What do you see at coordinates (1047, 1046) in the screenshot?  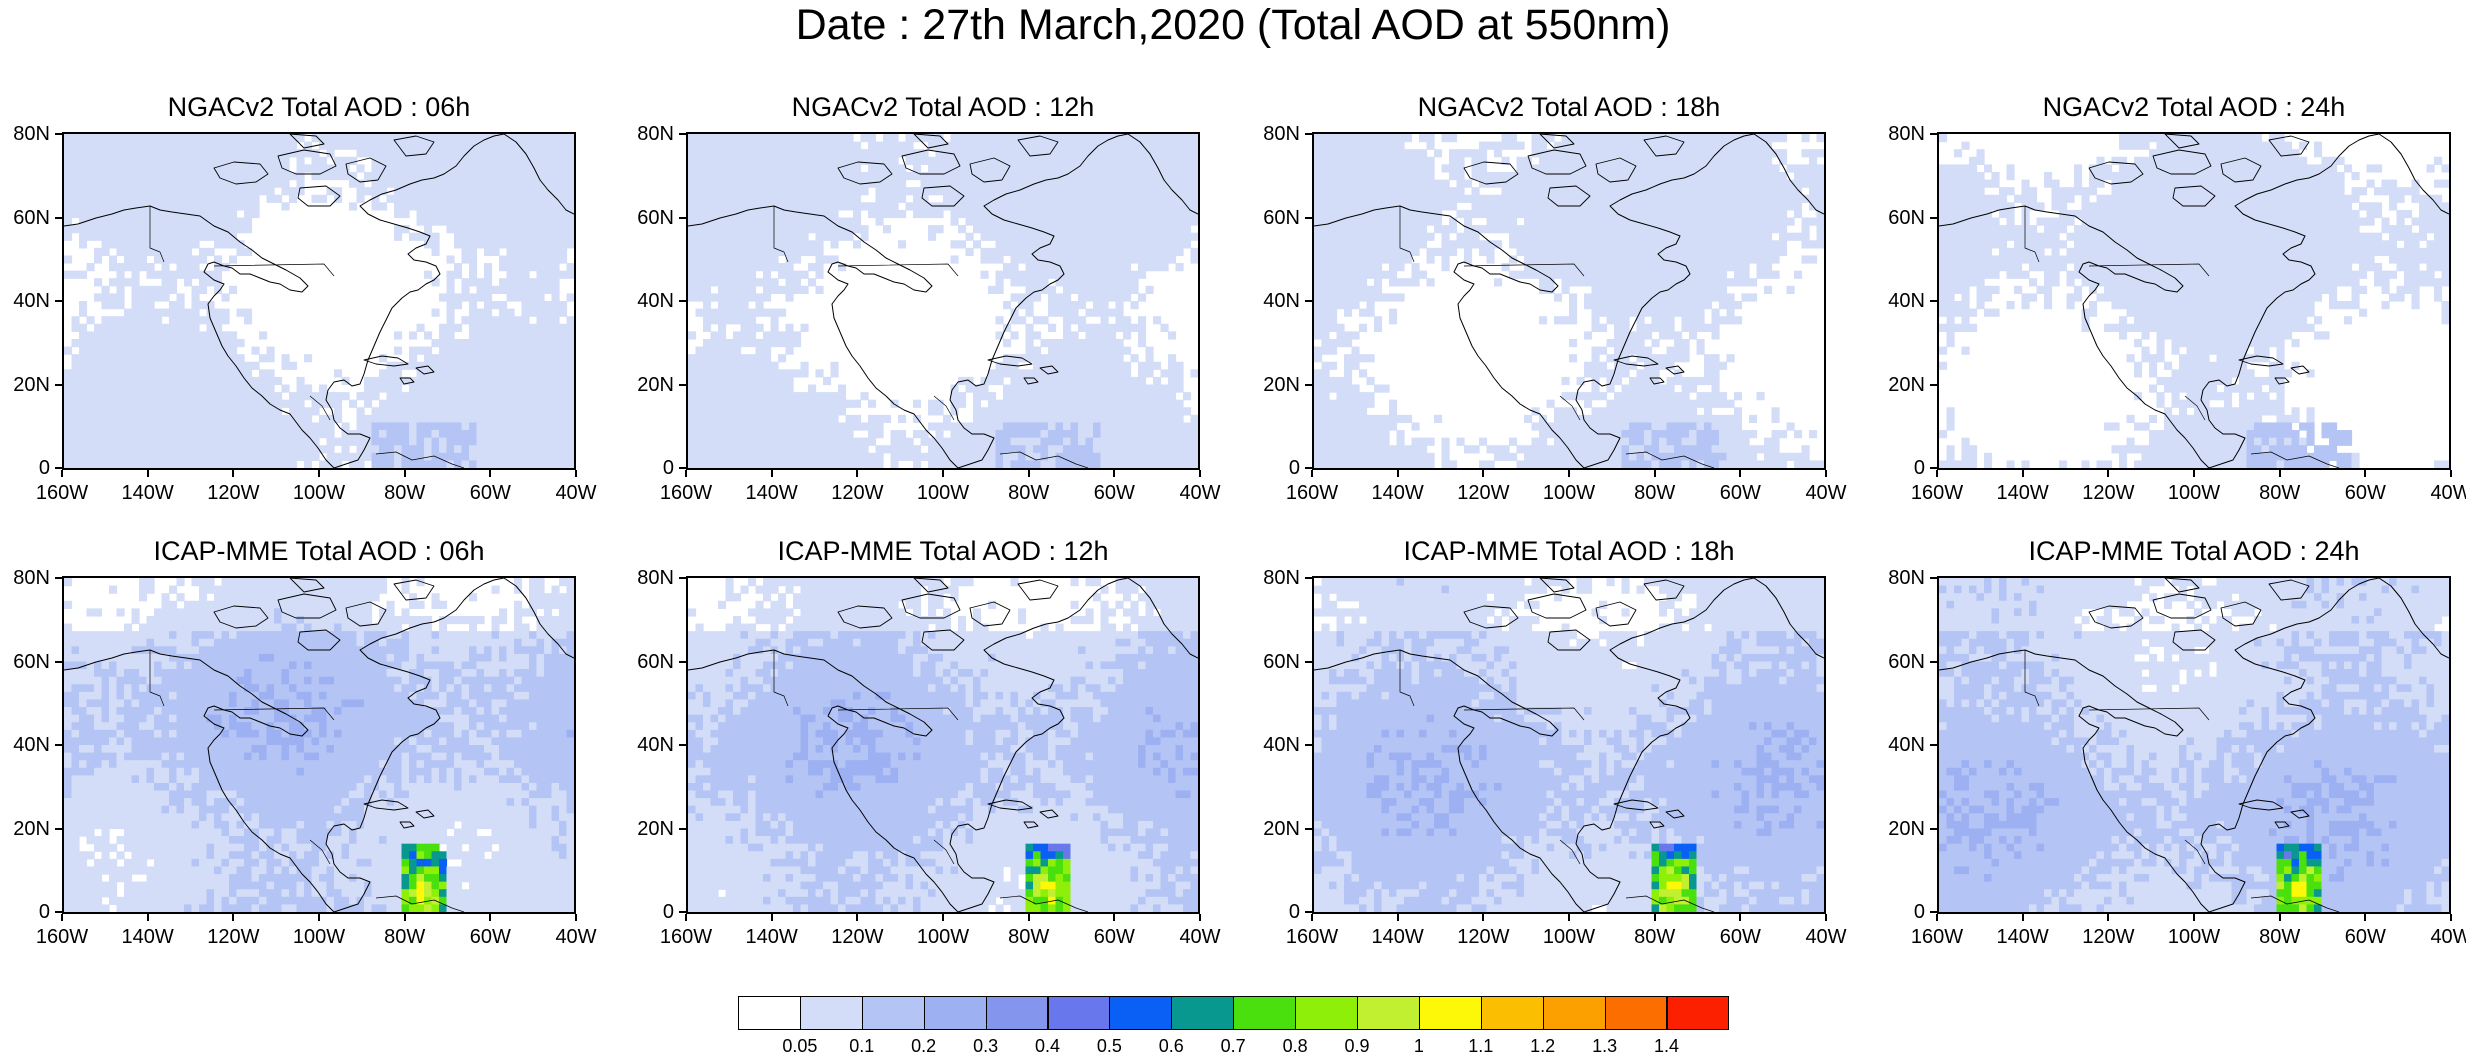 I see `colorbar-label: 0.4` at bounding box center [1047, 1046].